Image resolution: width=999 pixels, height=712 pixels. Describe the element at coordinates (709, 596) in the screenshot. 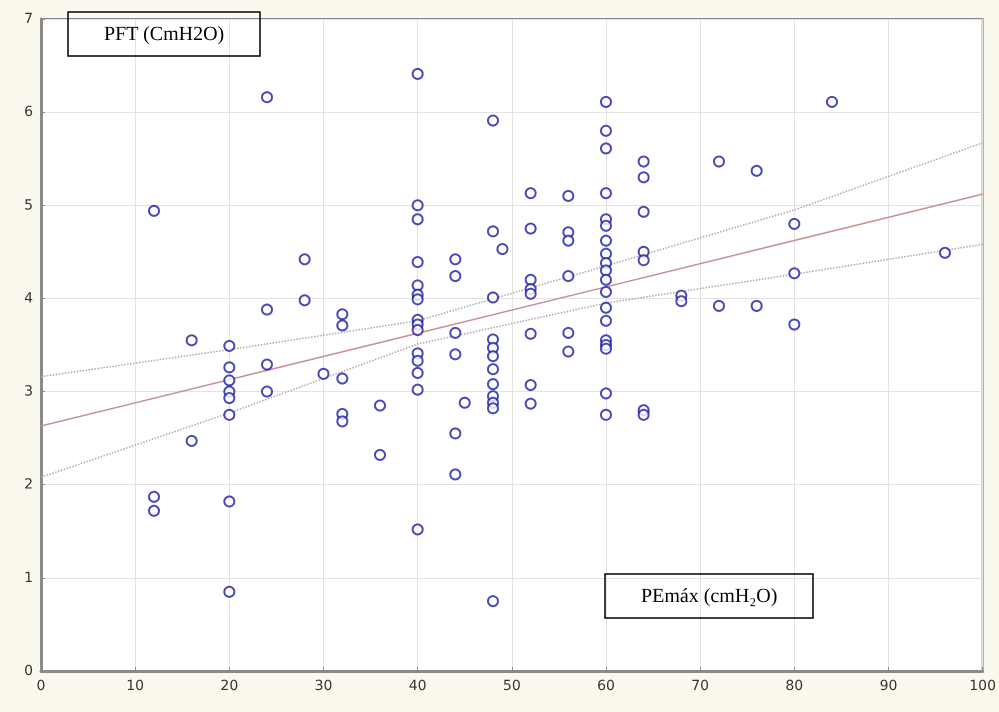

I see `x-axis-title: PEmáx (cmH₂O)` at that location.